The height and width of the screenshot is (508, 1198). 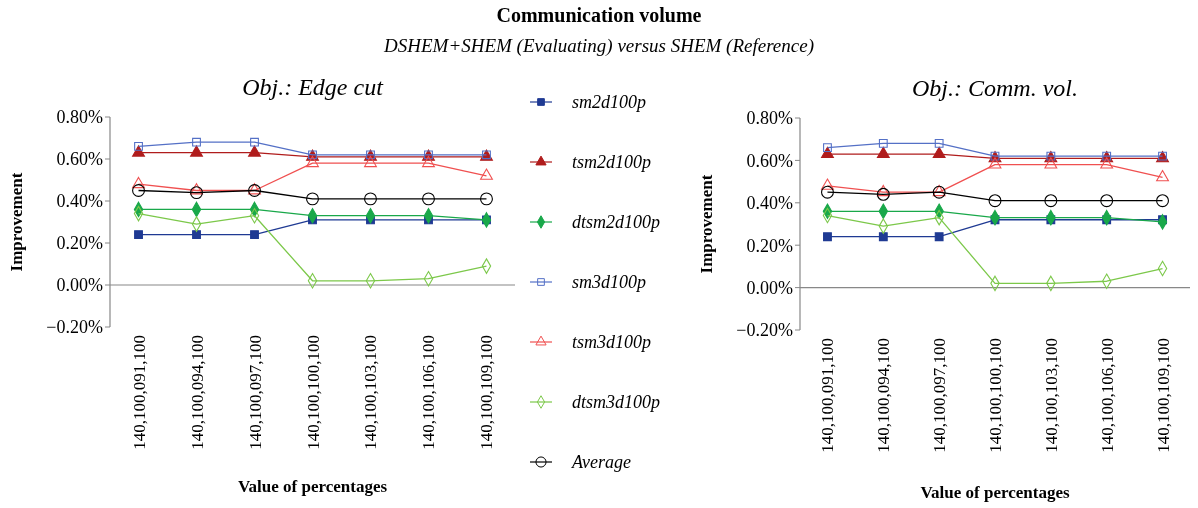 I want to click on chart-title: Obj.: Comm. vol., so click(x=995, y=88).